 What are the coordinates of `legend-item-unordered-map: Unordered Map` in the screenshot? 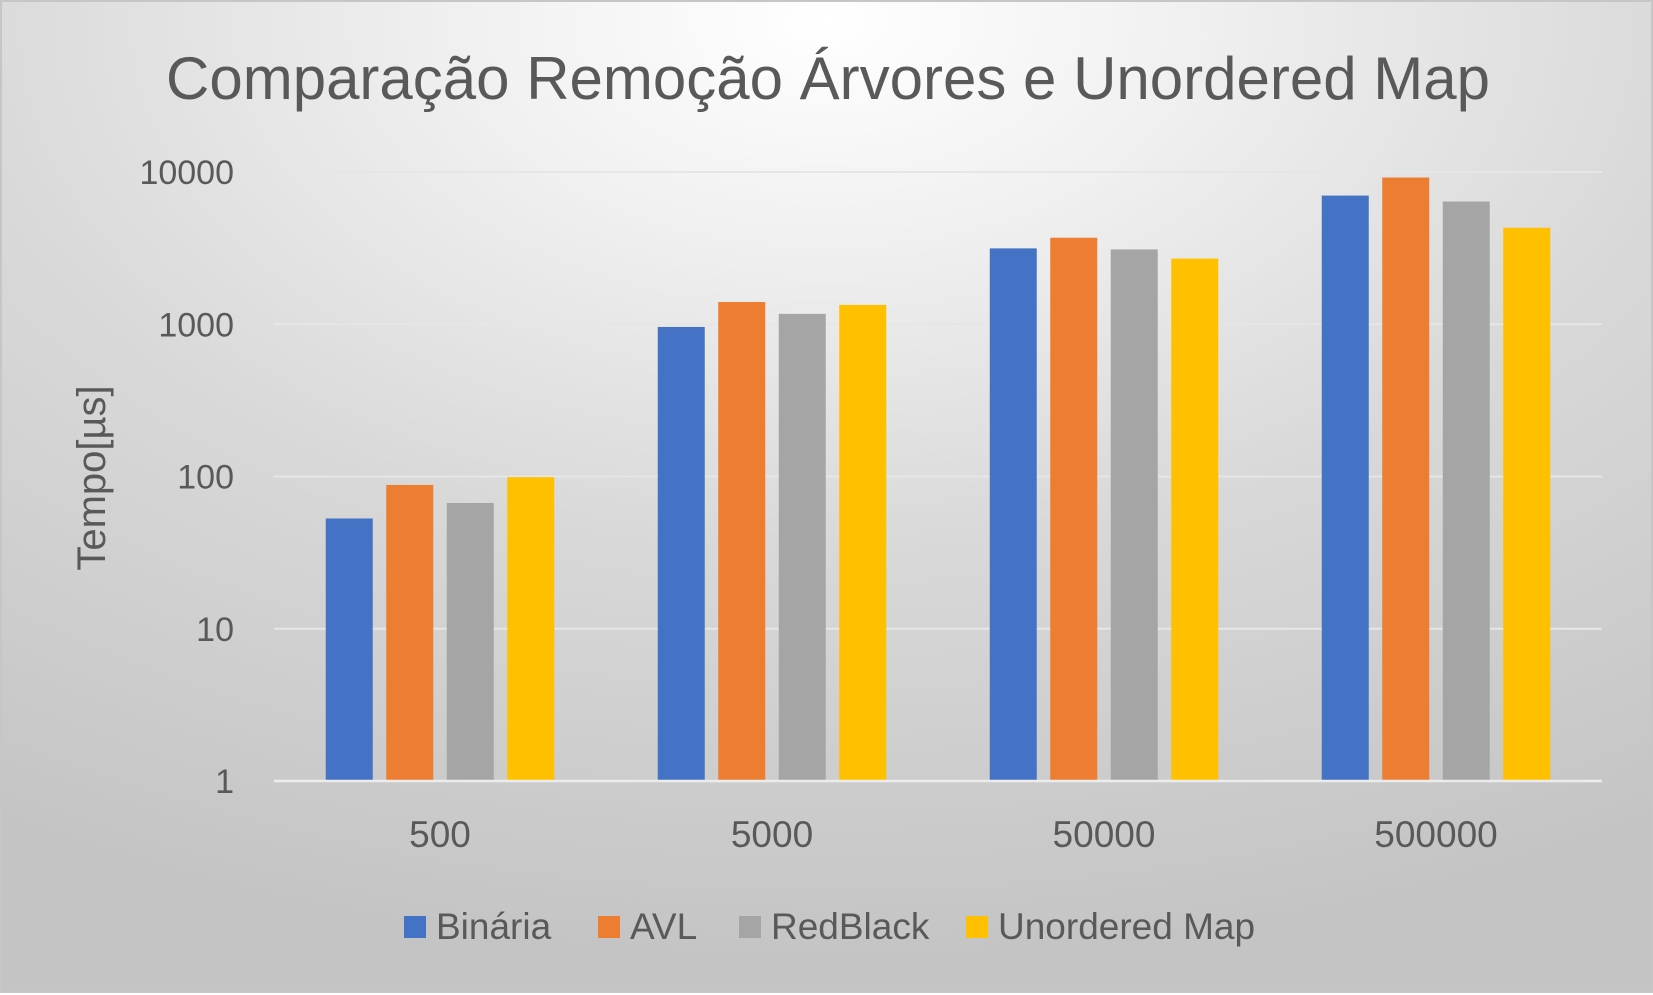 It's located at (1110, 926).